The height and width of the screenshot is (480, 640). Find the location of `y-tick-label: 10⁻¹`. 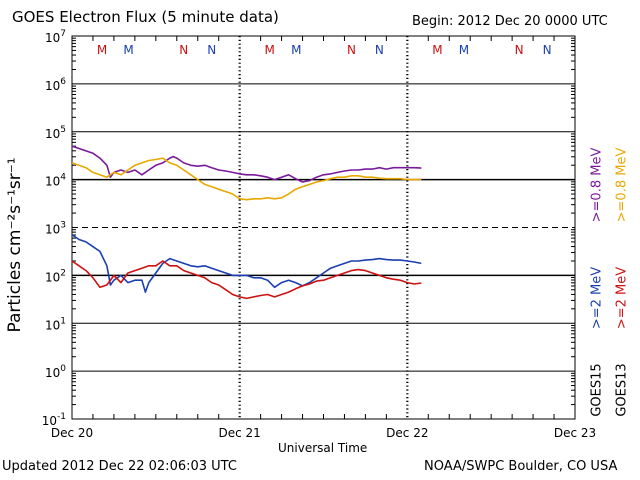

y-tick-label: 10⁻¹ is located at coordinates (54, 420).